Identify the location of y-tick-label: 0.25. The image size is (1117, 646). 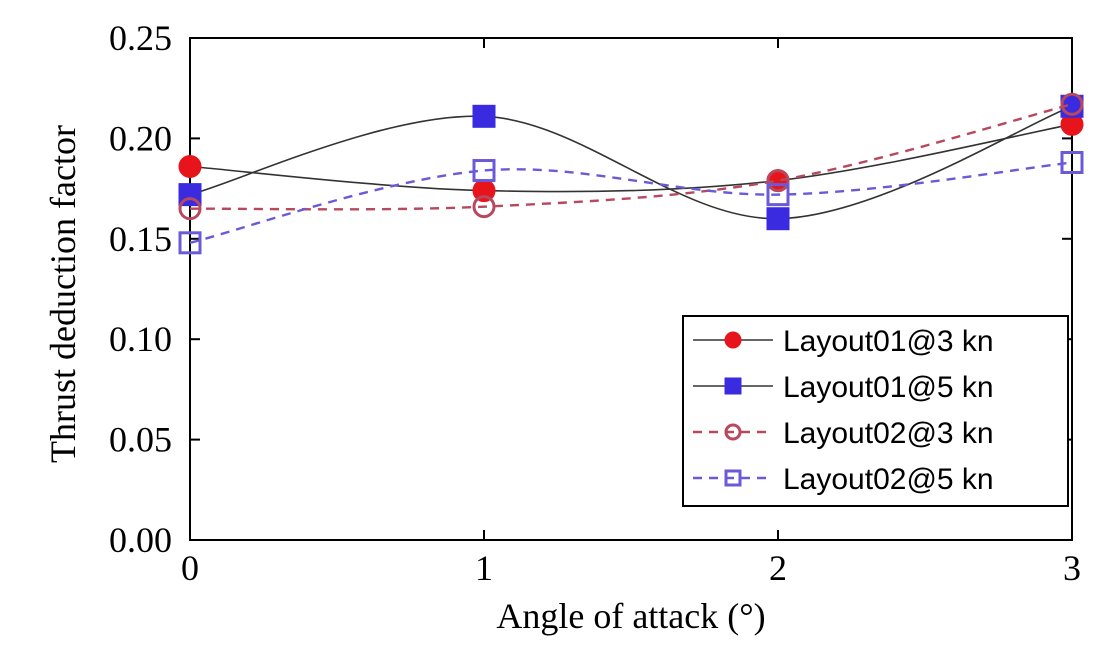
(140, 38).